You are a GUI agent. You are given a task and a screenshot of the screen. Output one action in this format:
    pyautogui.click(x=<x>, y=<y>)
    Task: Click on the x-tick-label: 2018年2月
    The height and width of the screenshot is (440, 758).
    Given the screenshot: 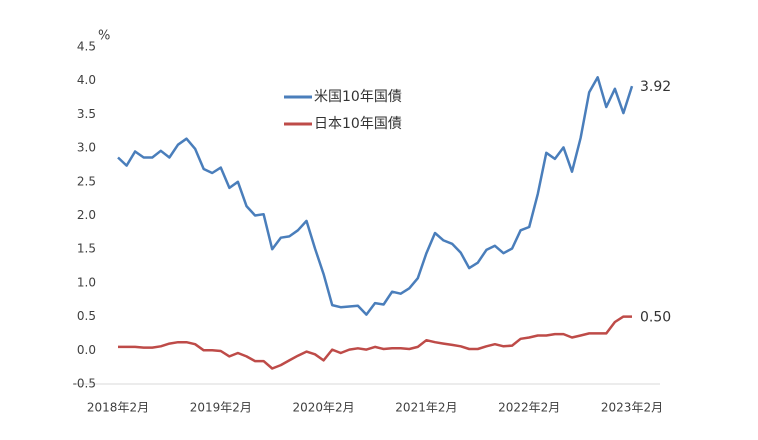 What is the action you would take?
    pyautogui.click(x=118, y=408)
    